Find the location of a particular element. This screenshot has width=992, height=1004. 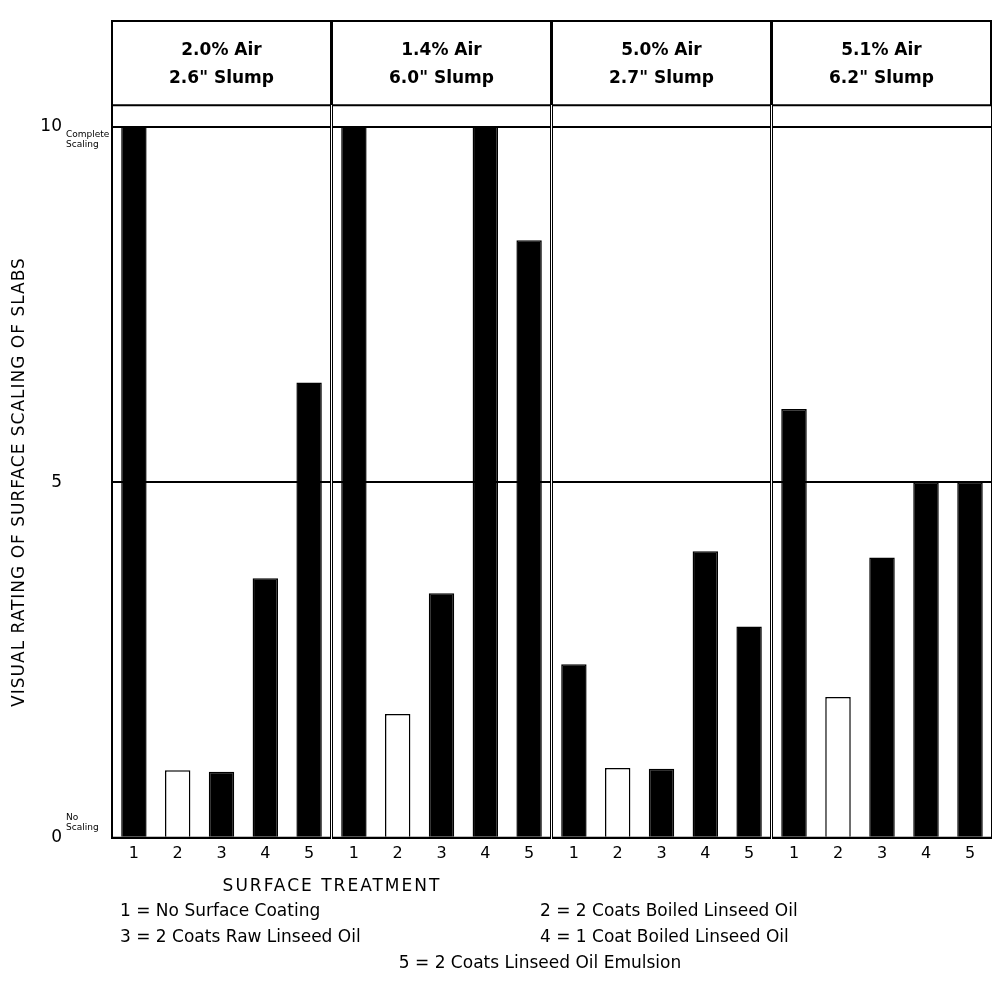

y-tick-label: 5 is located at coordinates (56, 480).